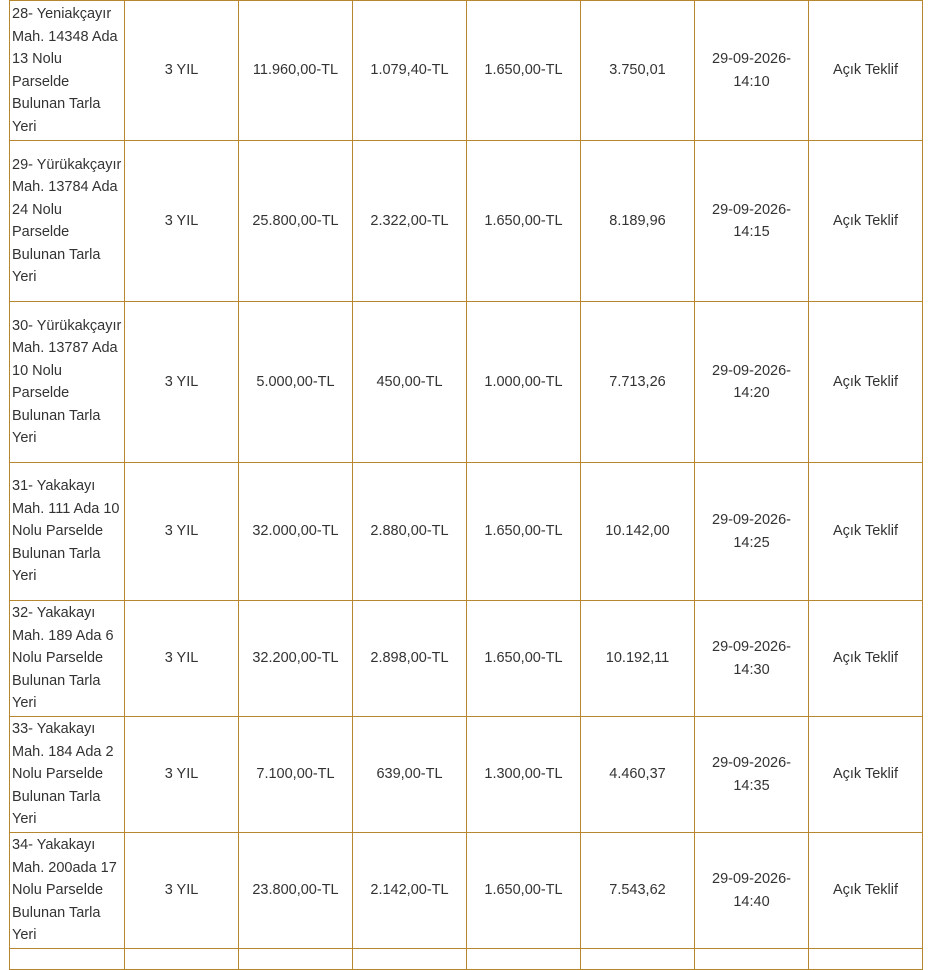 The width and height of the screenshot is (928, 970). Describe the element at coordinates (751, 890) in the screenshot. I see `tender-datetime: 29-09-2026- 14:40` at that location.